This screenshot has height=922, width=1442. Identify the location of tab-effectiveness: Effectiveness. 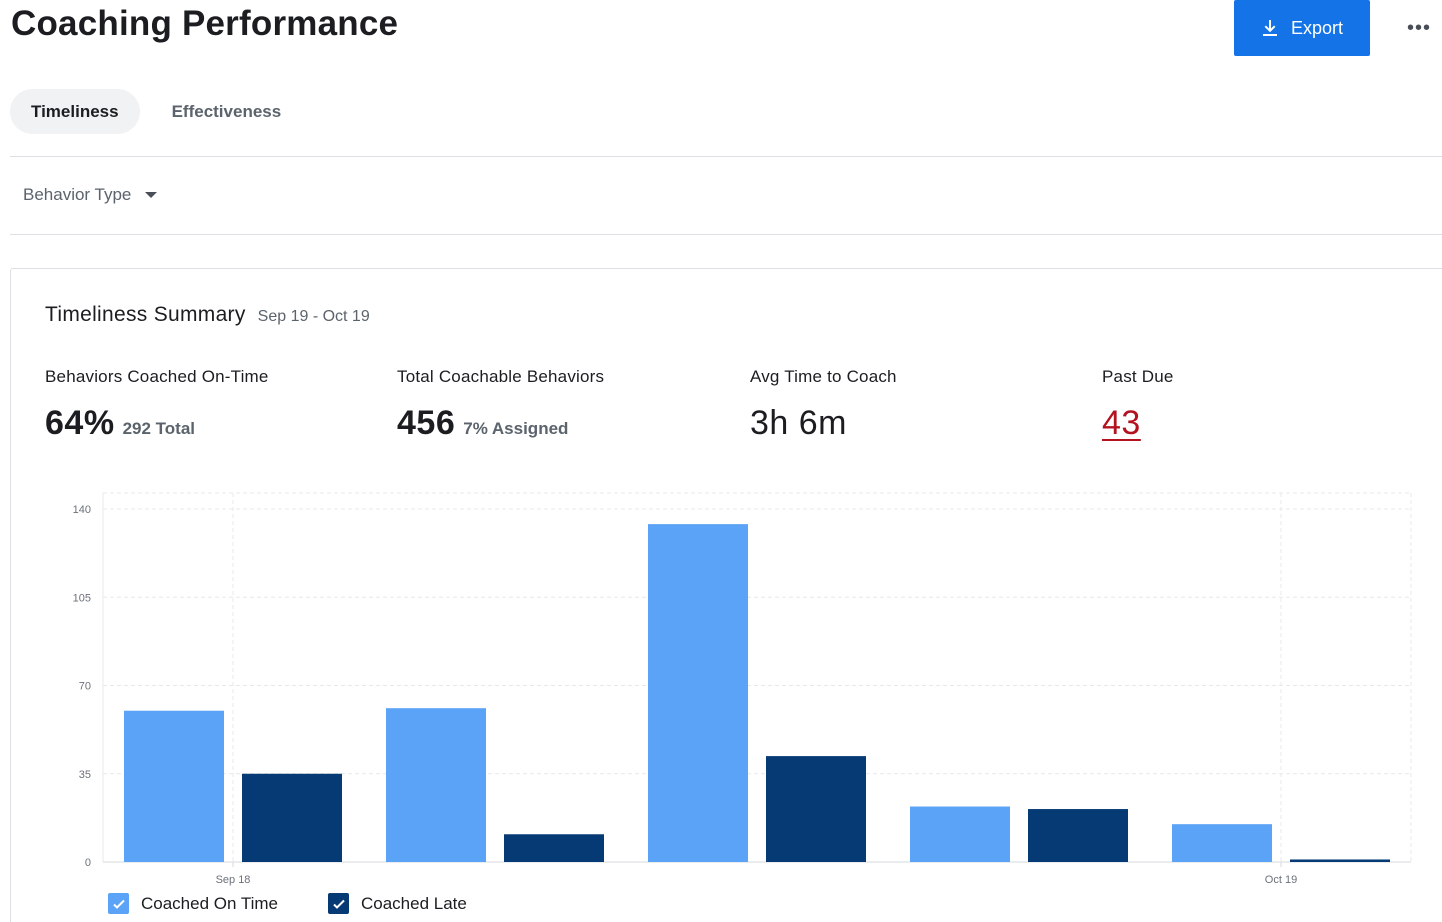
(226, 111).